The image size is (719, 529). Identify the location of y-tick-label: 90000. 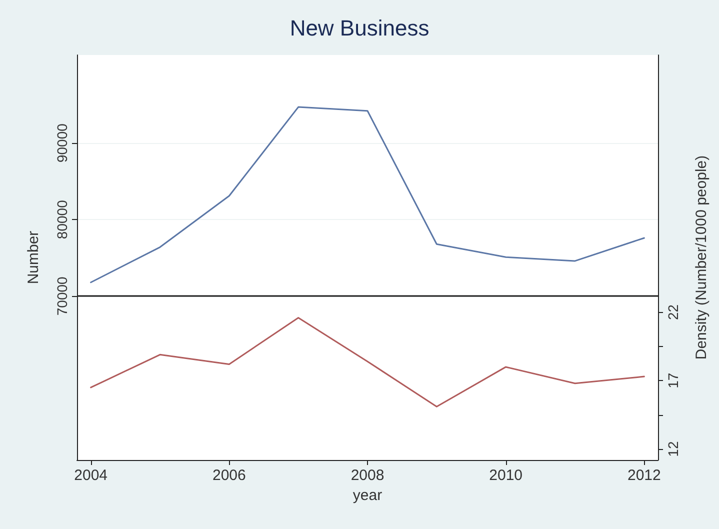
(62, 143).